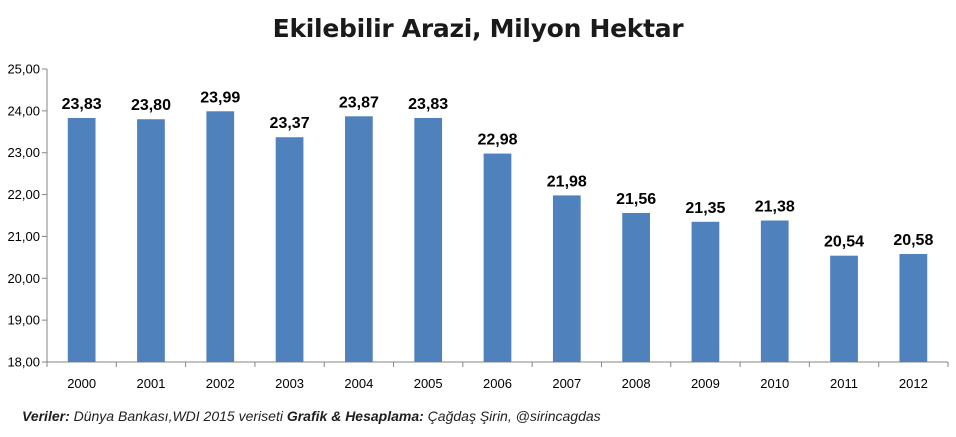  What do you see at coordinates (220, 97) in the screenshot?
I see `data-label: 23,99` at bounding box center [220, 97].